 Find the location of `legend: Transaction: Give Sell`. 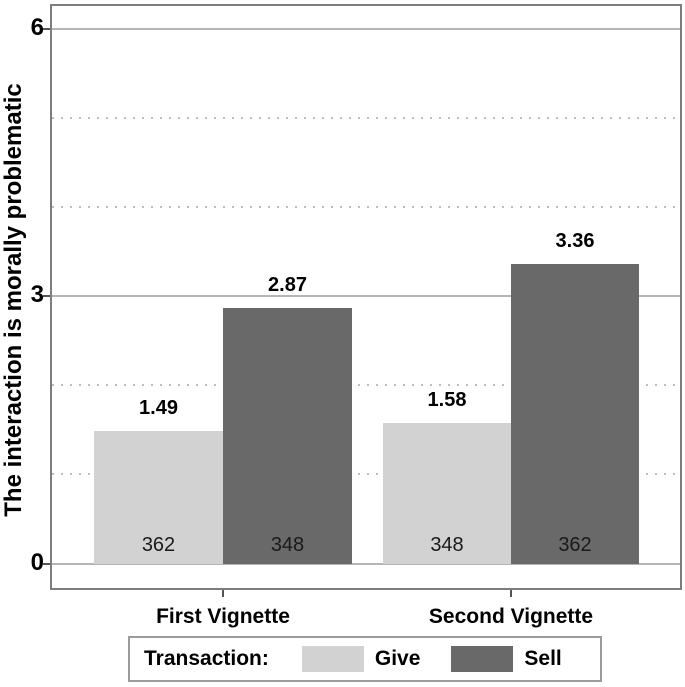

legend: Transaction: Give Sell is located at coordinates (365, 659).